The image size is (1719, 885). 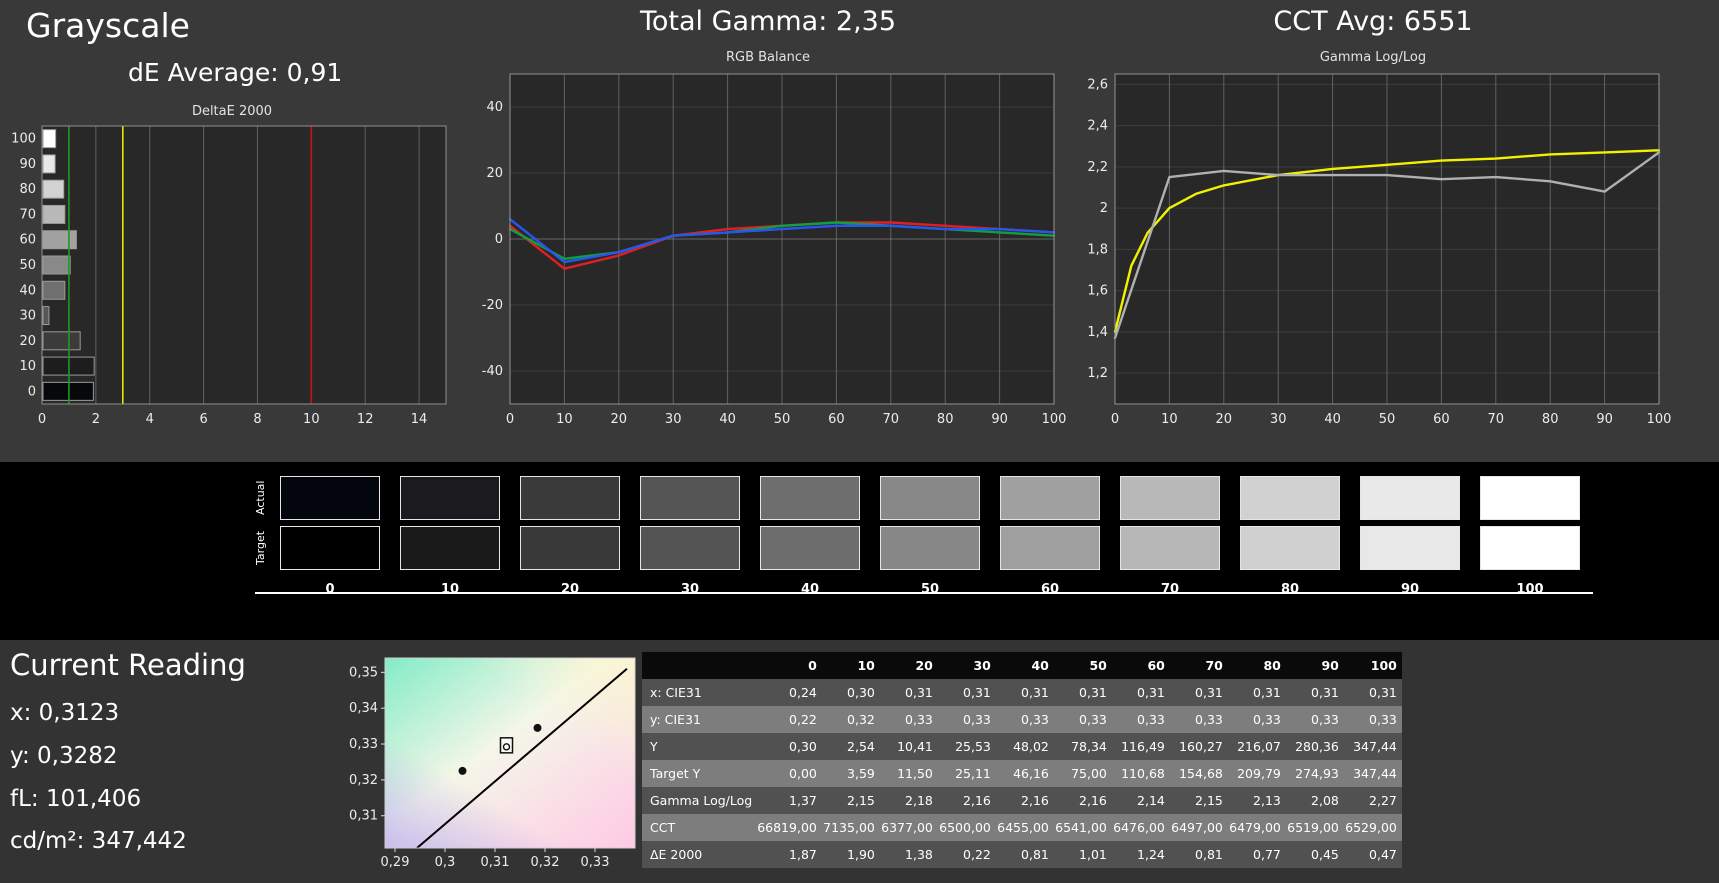 What do you see at coordinates (365, 419) in the screenshot?
I see `axis-tick-label: 12` at bounding box center [365, 419].